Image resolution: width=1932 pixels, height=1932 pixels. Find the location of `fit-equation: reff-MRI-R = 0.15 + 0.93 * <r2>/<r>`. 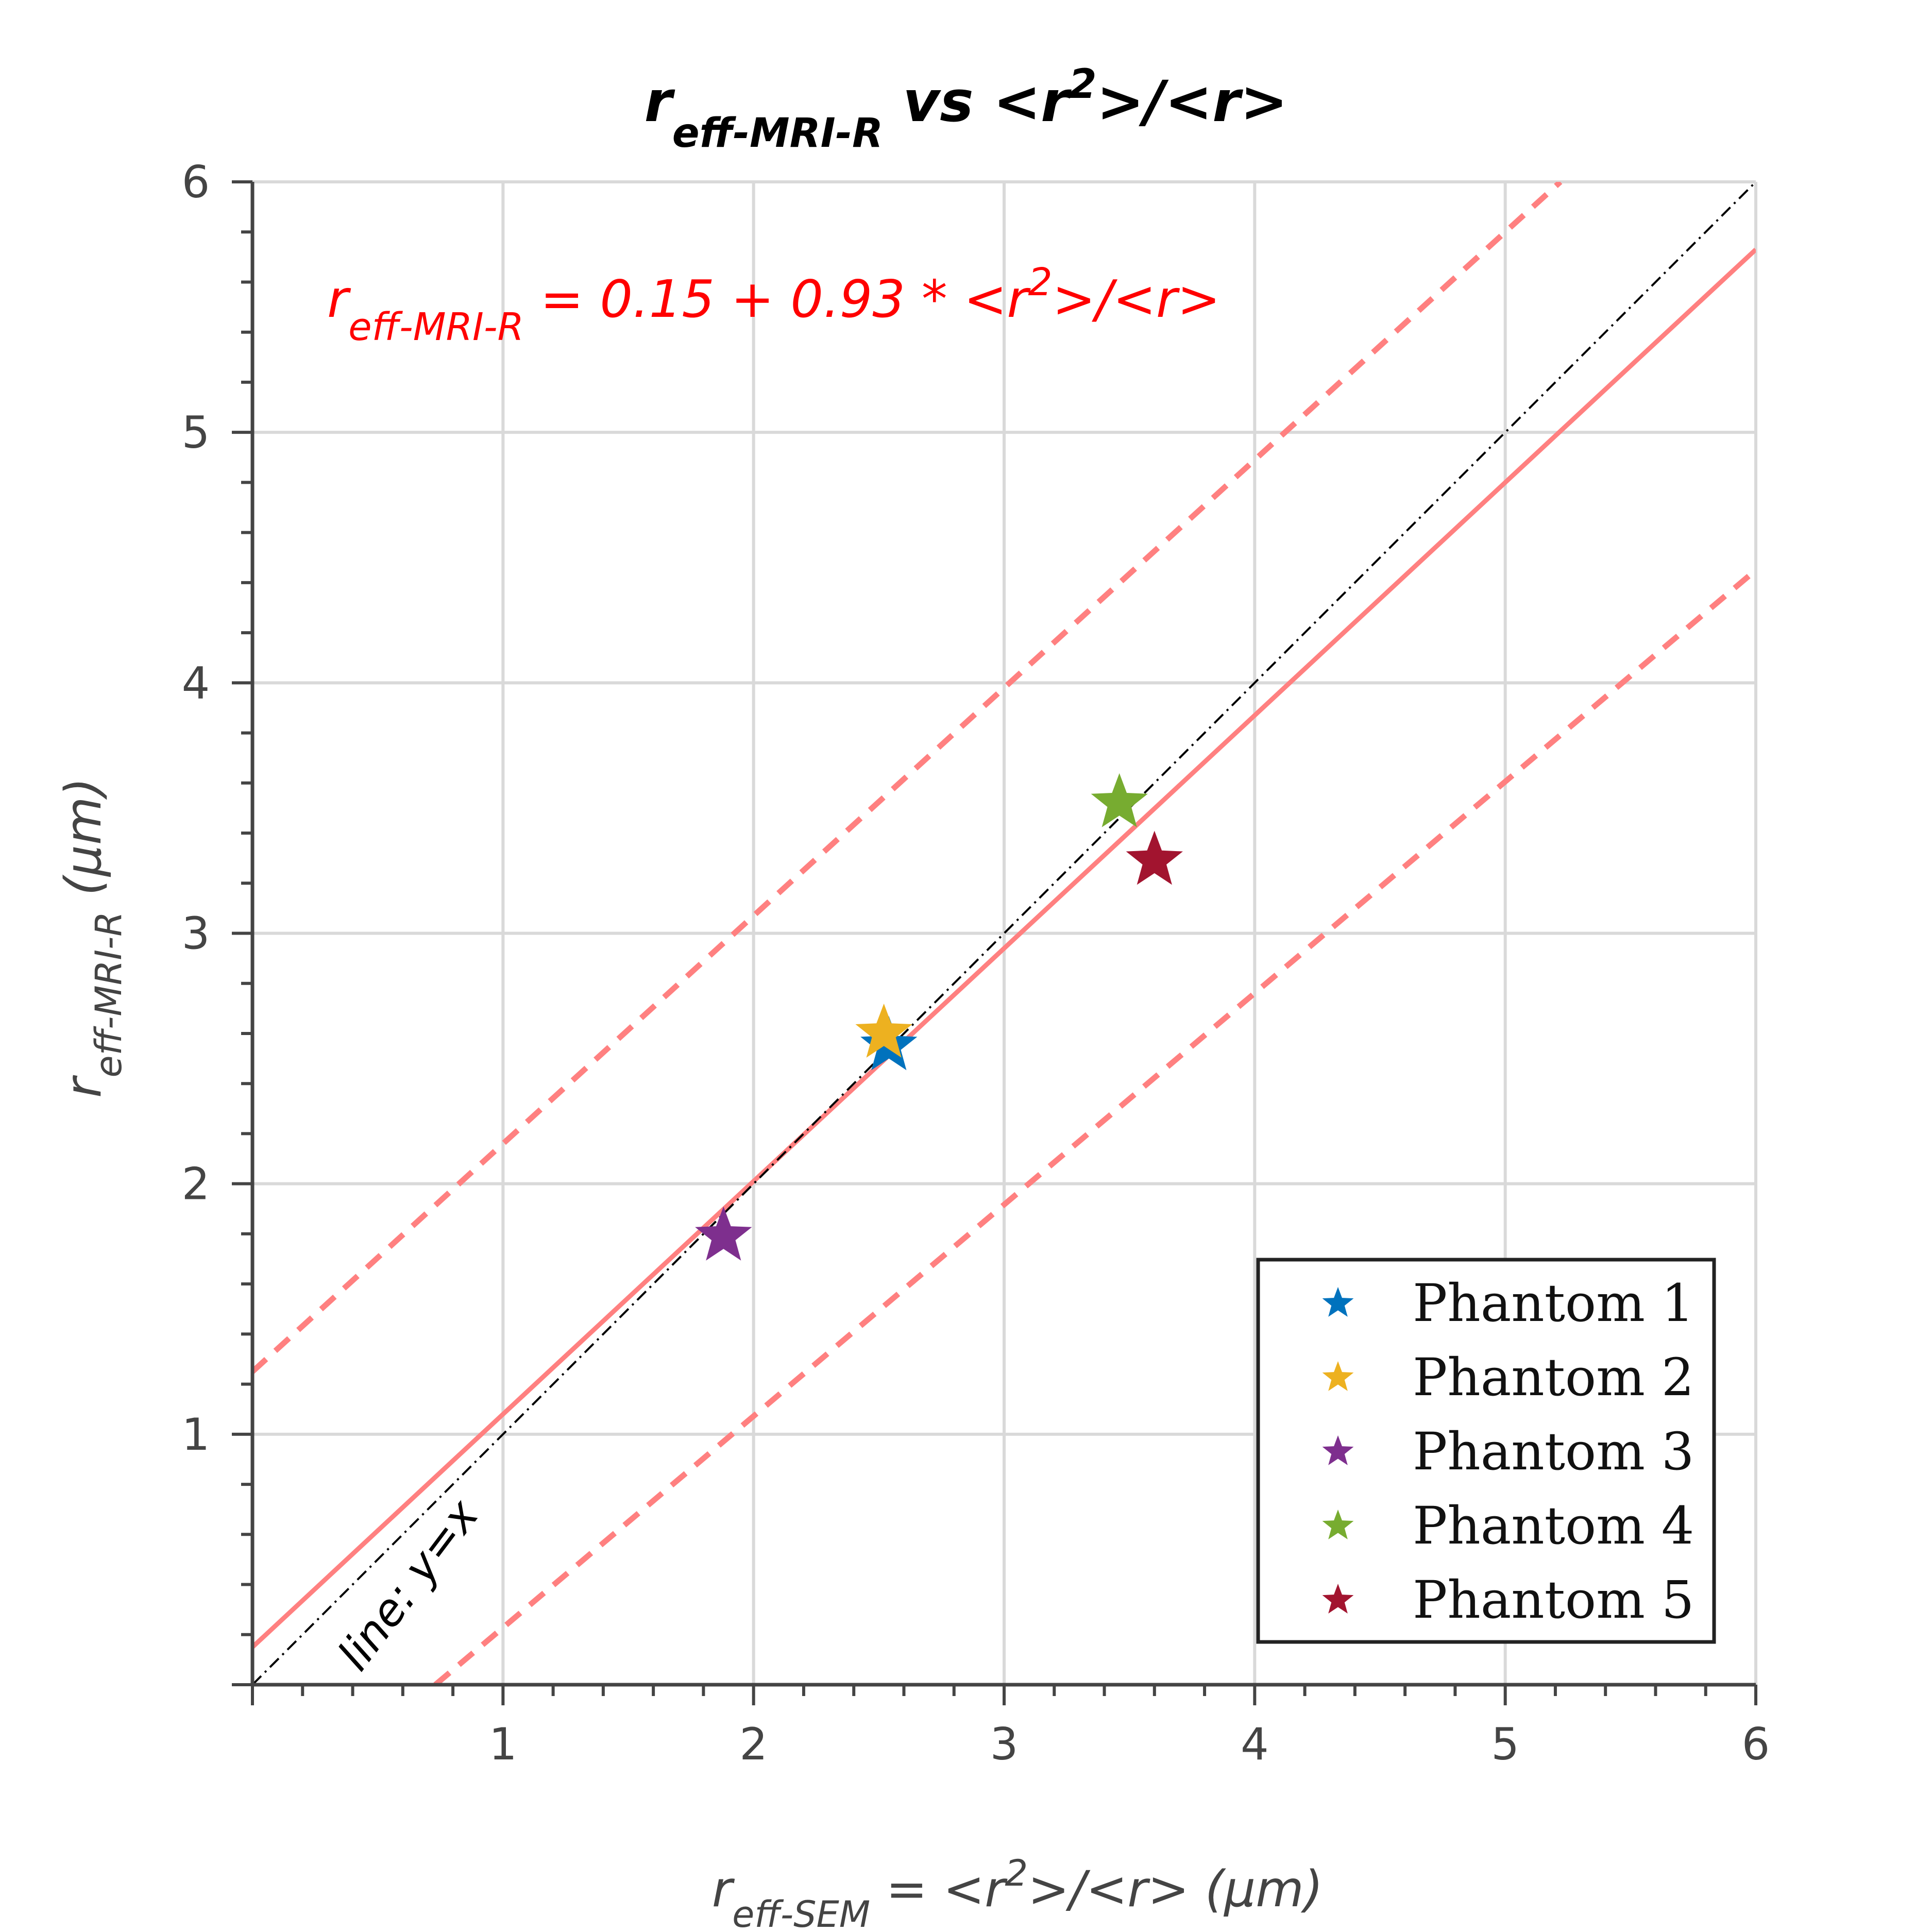

fit-equation: reff-MRI-R = 0.15 + 0.93 * <r2>/<r> is located at coordinates (774, 305).